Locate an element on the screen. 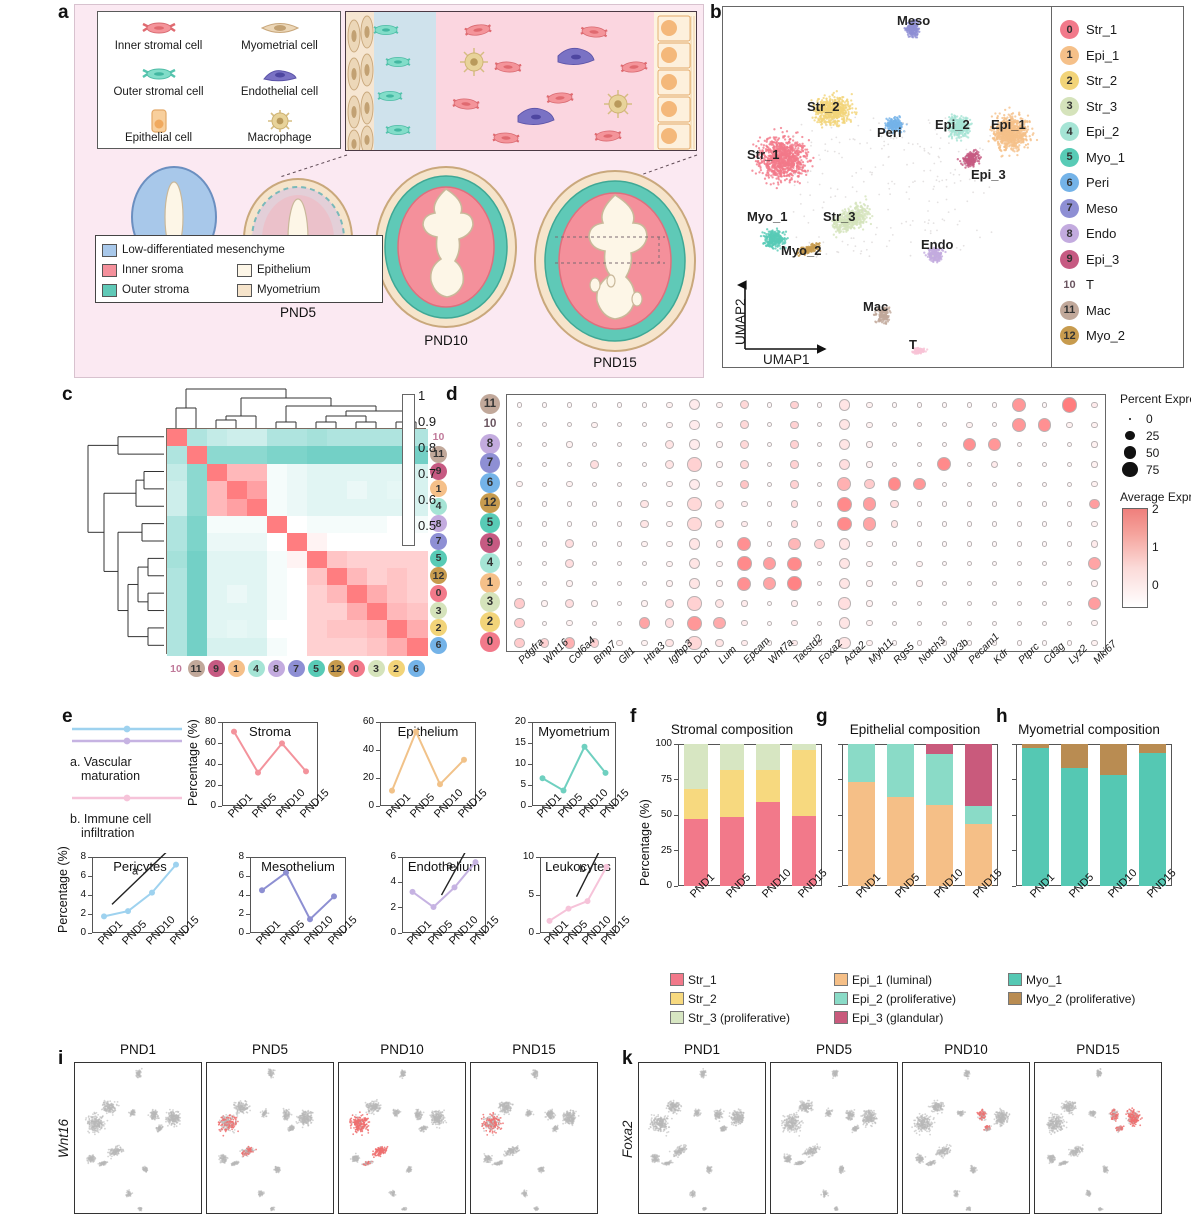  key-row-mesenchyme: Low-differentiated mesenchyme is located at coordinates (239, 250).